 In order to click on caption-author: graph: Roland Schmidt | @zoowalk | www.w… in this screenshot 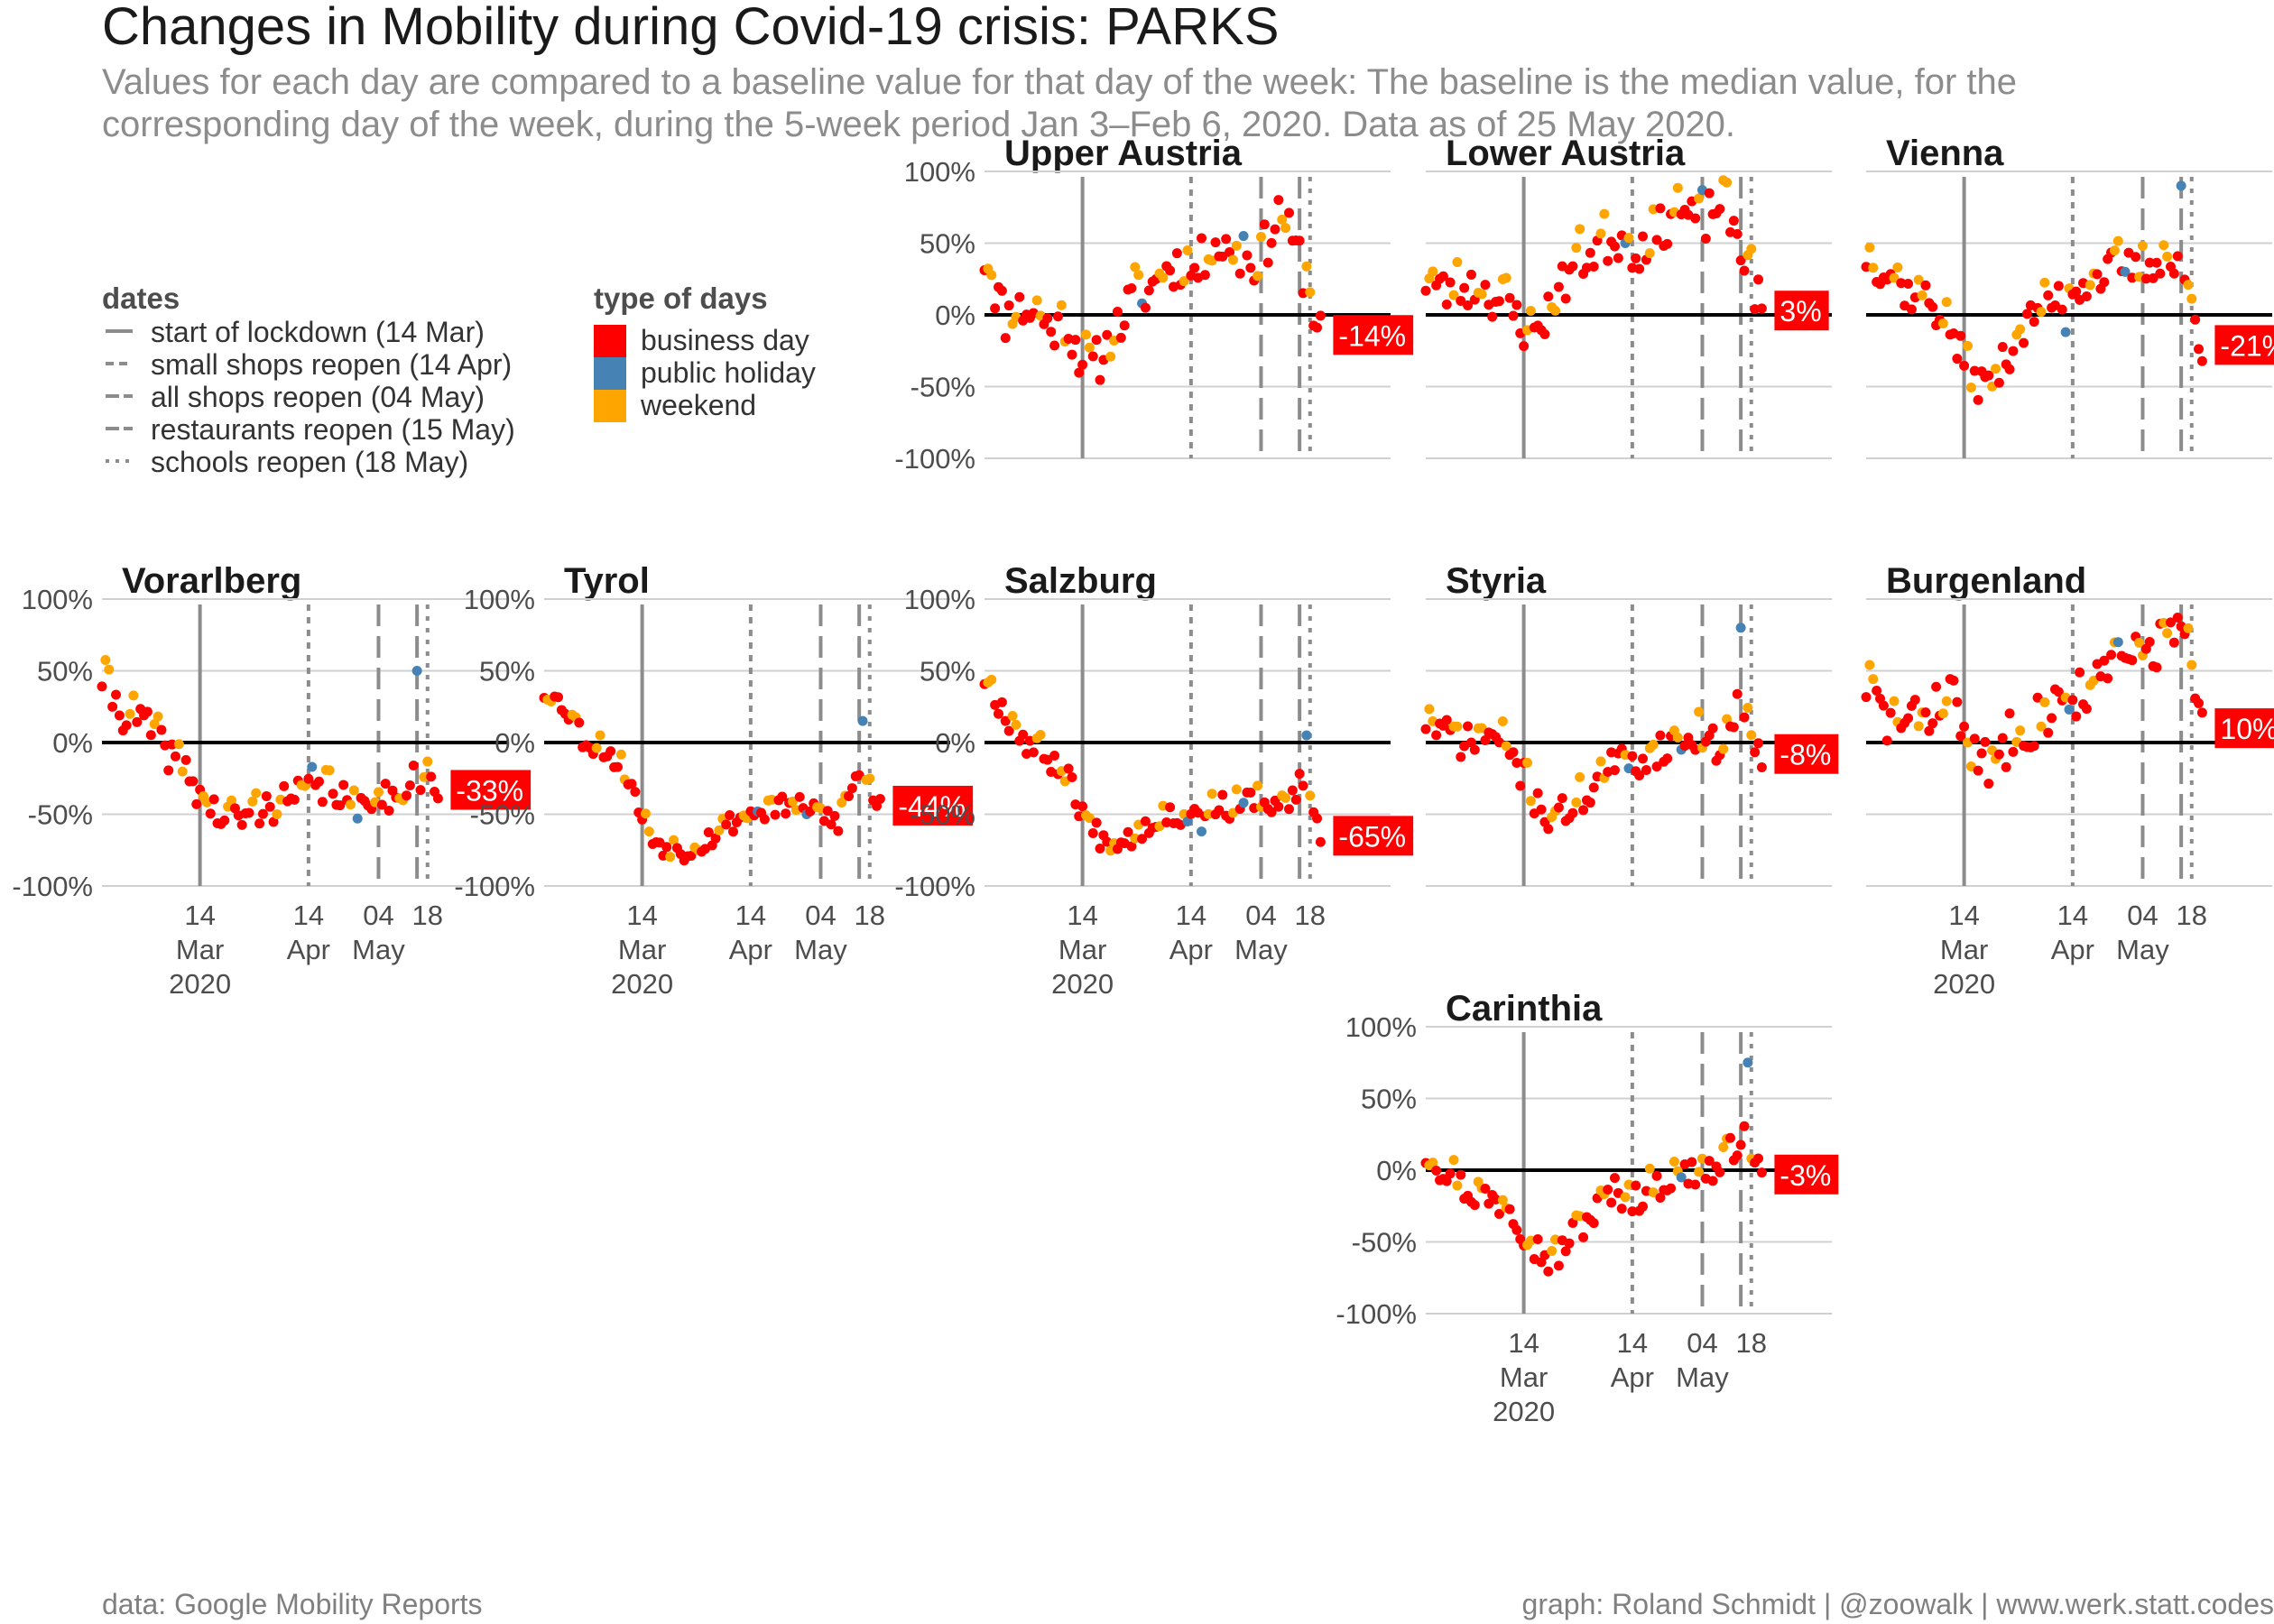, I will do `click(1898, 1604)`.